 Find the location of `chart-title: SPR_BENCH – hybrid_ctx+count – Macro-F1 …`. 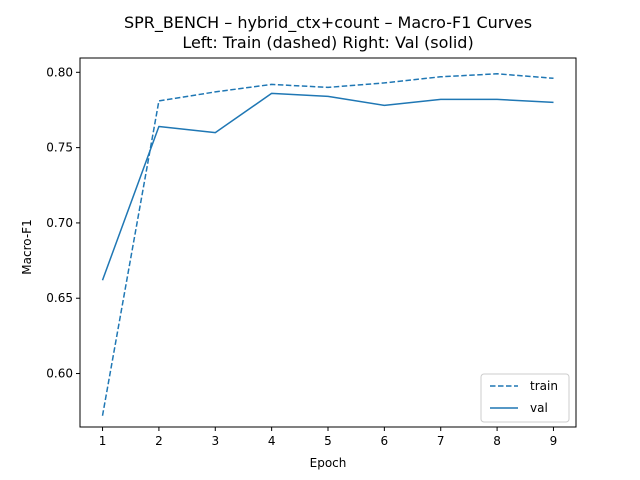

chart-title: SPR_BENCH – hybrid_ctx+count – Macro-F1 … is located at coordinates (328, 23).